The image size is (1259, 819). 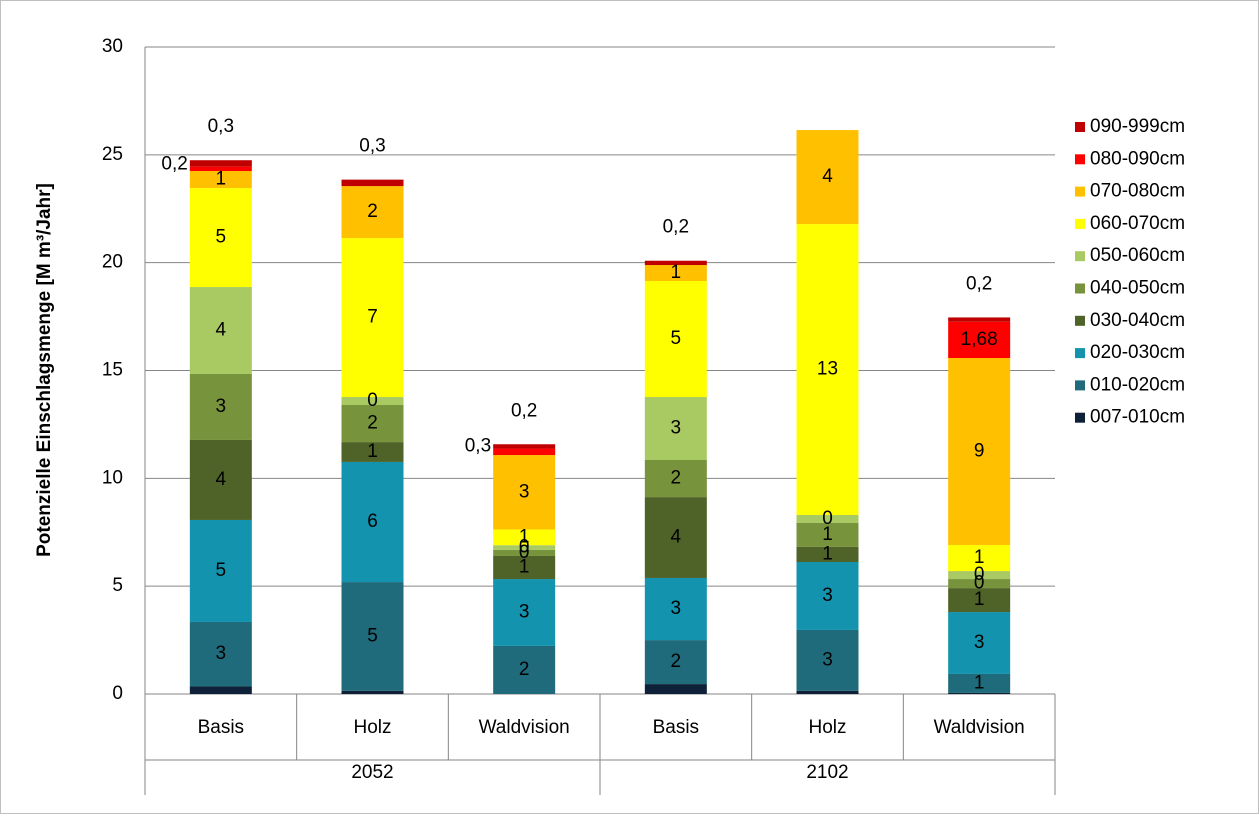 I want to click on data-label: 9, so click(x=979, y=450).